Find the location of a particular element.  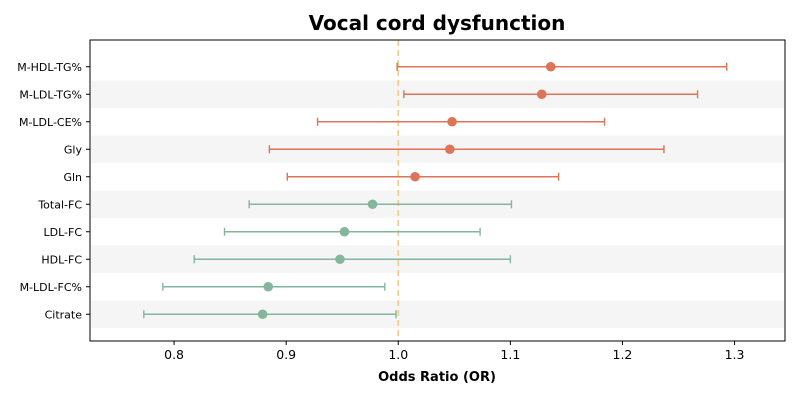

y-tick-label: Total-FC is located at coordinates (59, 204).